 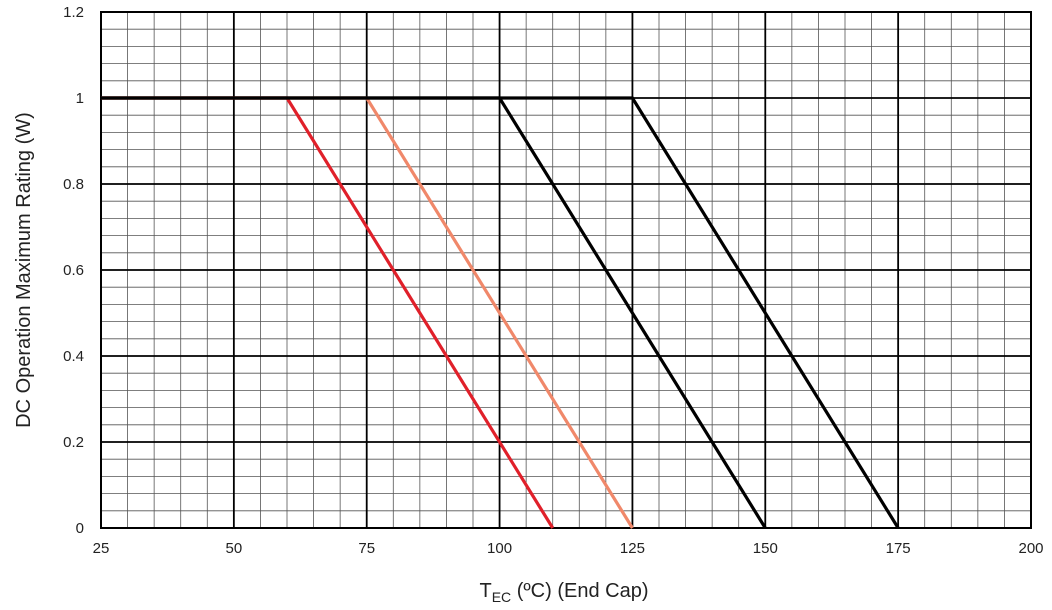 I want to click on y-tick-label: 0, so click(x=80, y=528).